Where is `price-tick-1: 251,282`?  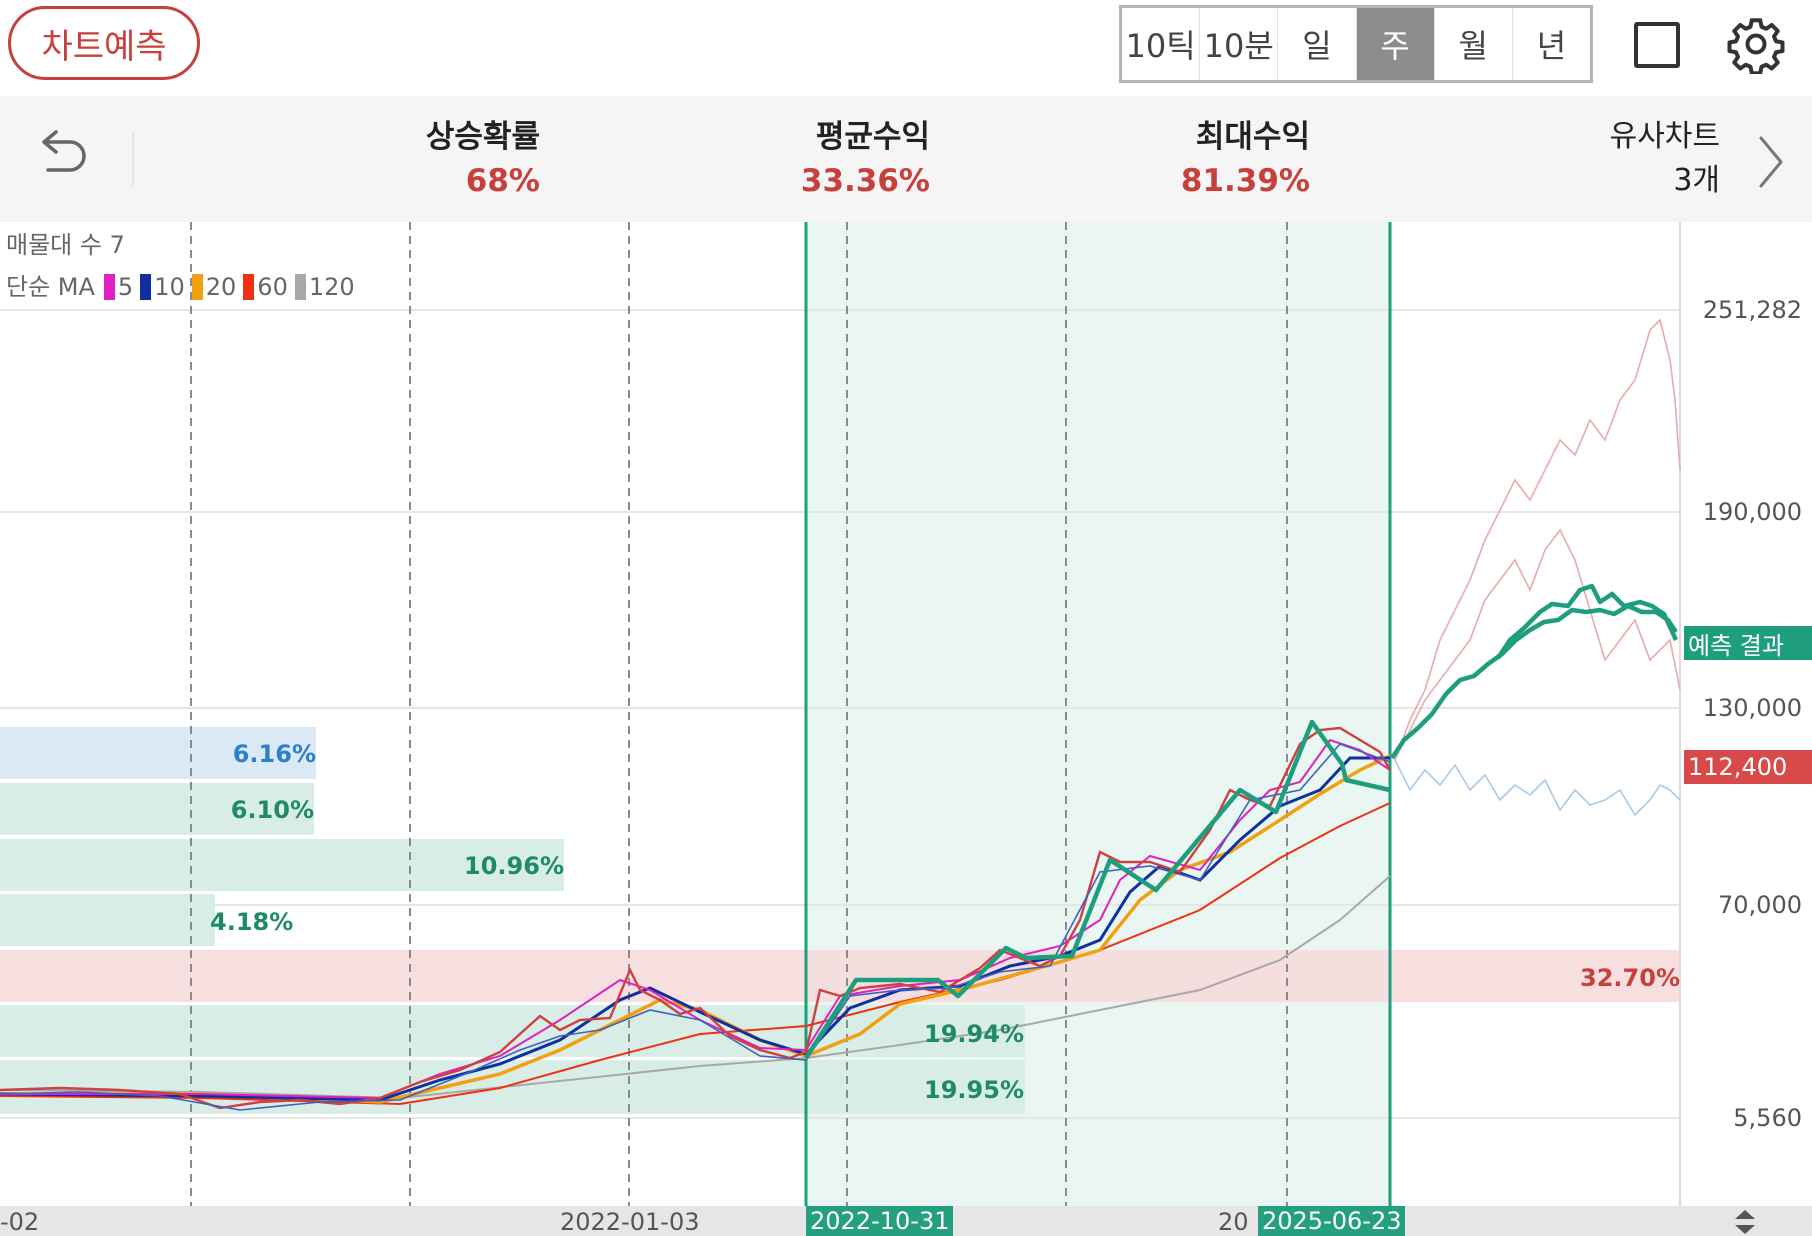
price-tick-1: 251,282 is located at coordinates (1752, 310).